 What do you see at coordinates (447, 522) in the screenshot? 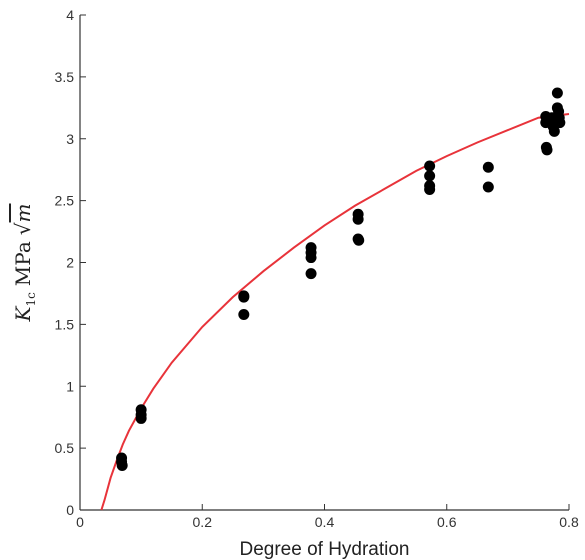
I see `x-tick-label: 0.6` at bounding box center [447, 522].